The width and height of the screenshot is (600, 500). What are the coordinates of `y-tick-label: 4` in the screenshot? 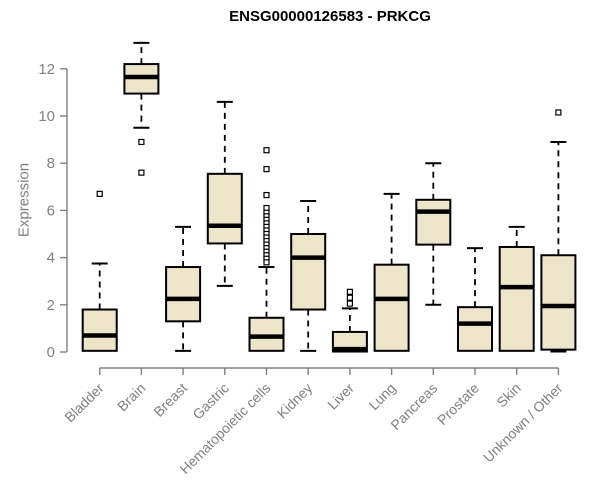 It's located at (51, 258).